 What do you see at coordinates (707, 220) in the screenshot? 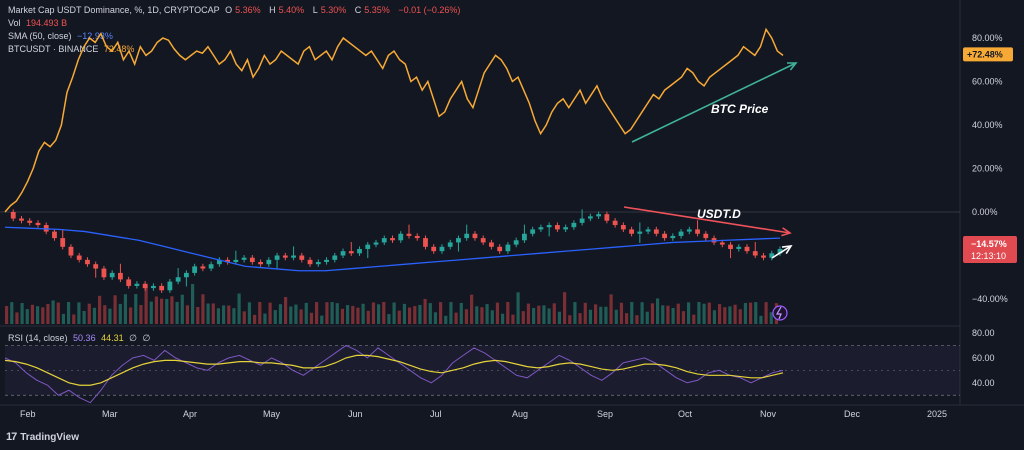
I see `usdt-trend-arrow` at bounding box center [707, 220].